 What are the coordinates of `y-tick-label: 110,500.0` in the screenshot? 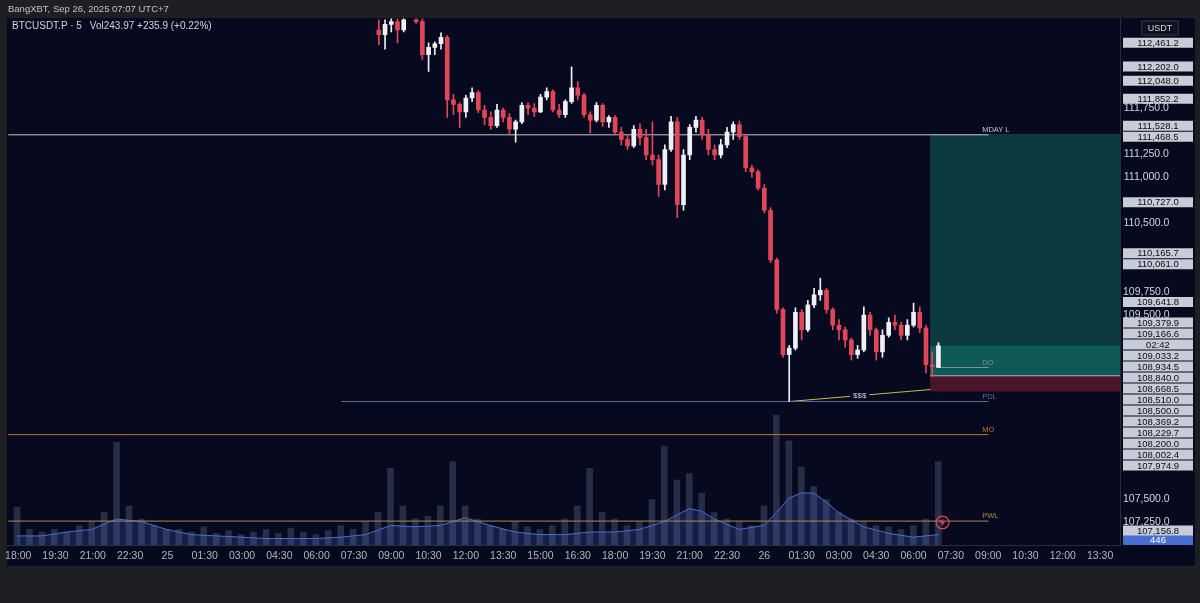 It's located at (1146, 221).